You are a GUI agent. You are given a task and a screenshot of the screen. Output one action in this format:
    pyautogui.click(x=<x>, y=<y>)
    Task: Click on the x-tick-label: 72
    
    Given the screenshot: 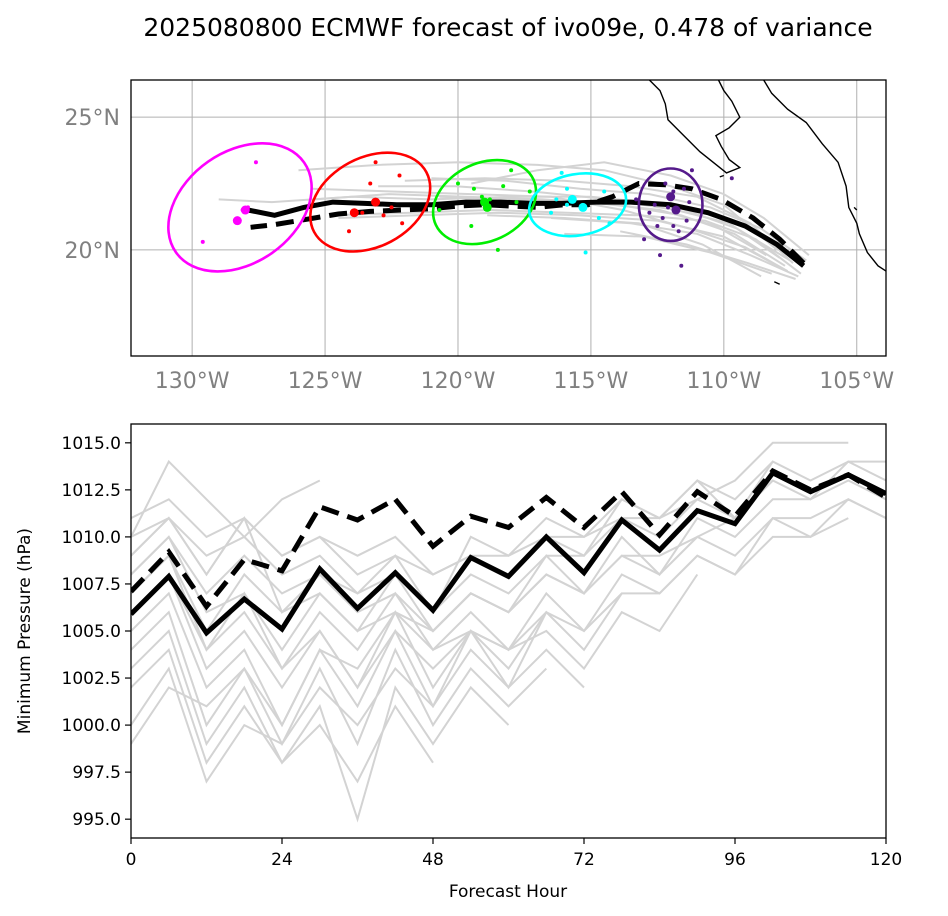 What is the action you would take?
    pyautogui.click(x=584, y=860)
    